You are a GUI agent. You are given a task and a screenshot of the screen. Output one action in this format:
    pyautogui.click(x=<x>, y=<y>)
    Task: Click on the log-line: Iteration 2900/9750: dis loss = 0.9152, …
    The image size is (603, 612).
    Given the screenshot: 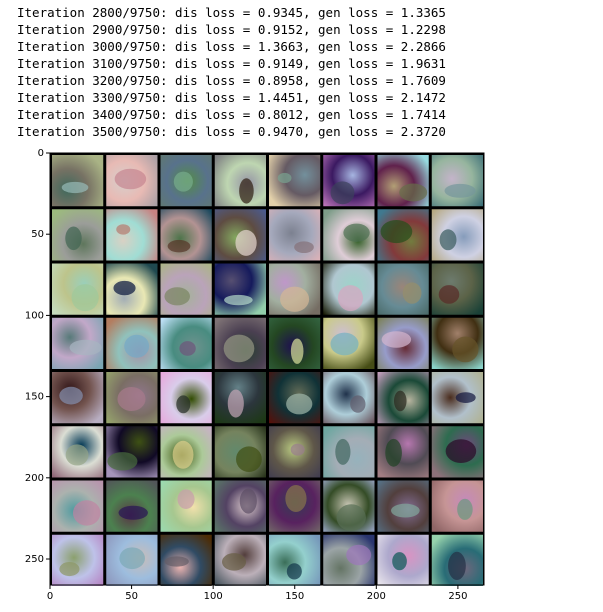 What is the action you would take?
    pyautogui.click(x=231, y=29)
    